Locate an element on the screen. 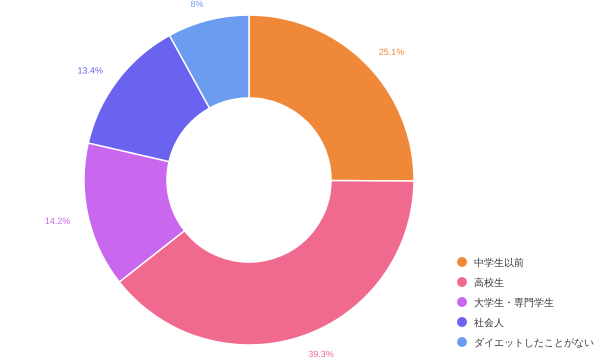 This screenshot has height=360, width=600. legend-label: 高校生 is located at coordinates (489, 283).